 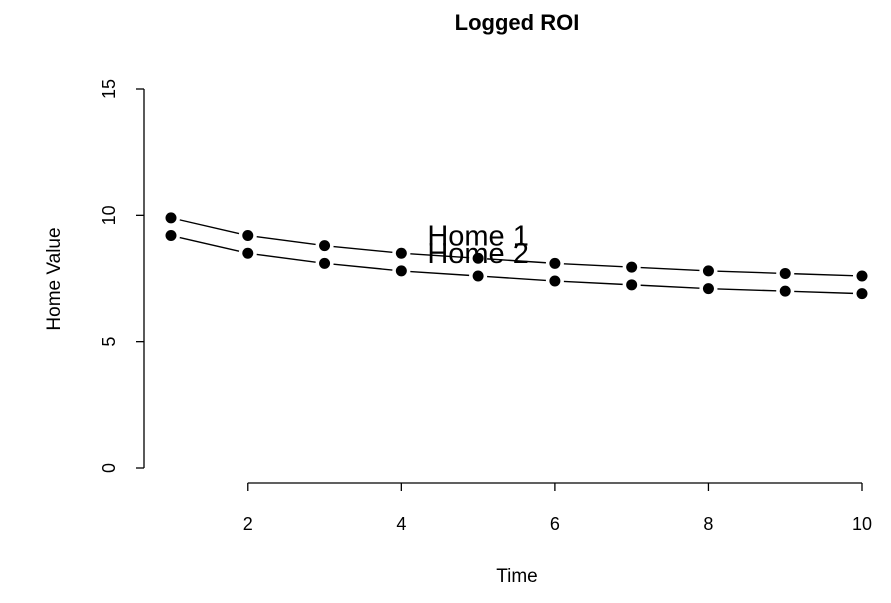 I want to click on series-label: Home 2, so click(x=478, y=254).